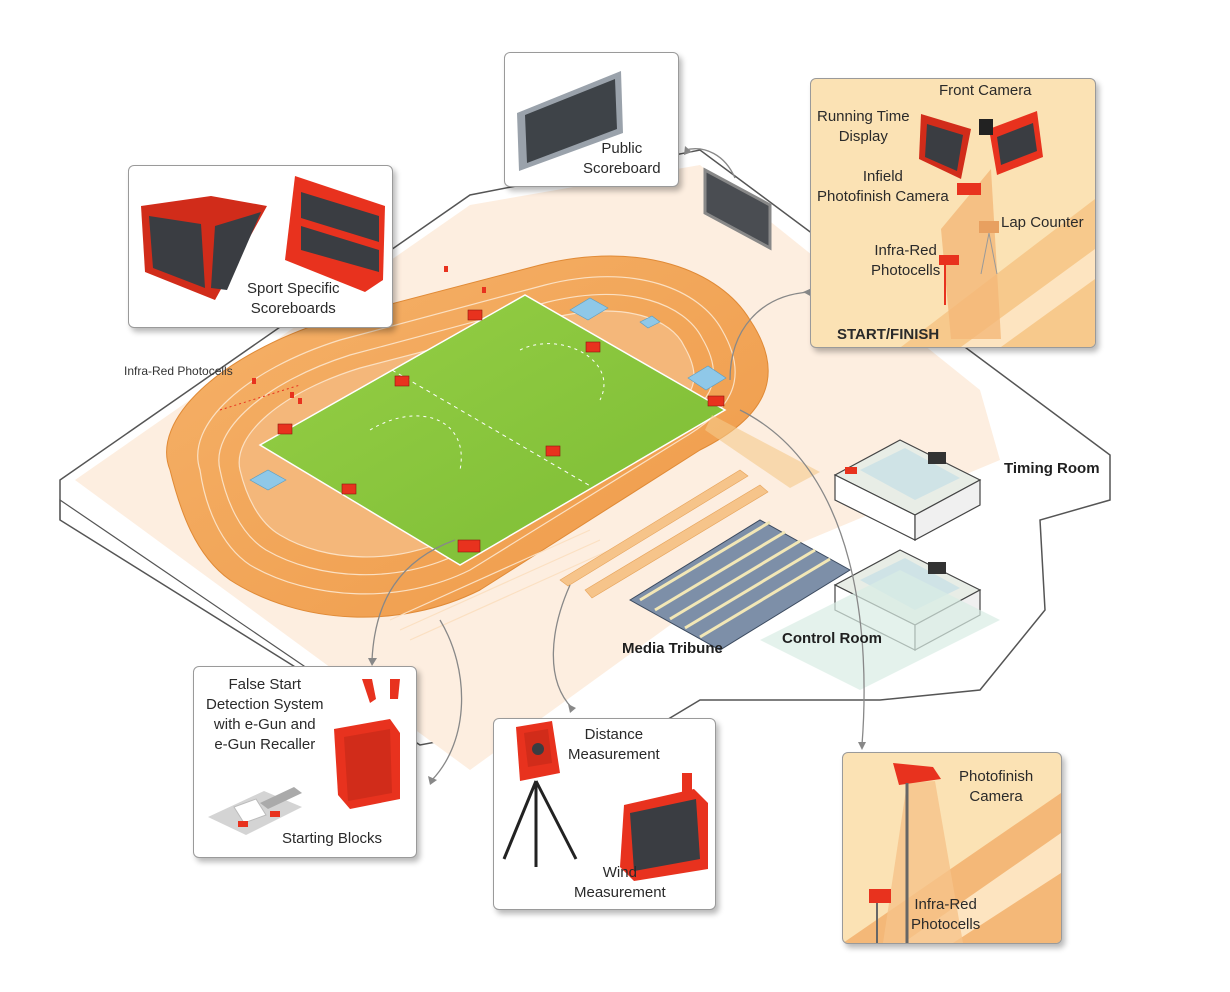  What do you see at coordinates (996, 776) in the screenshot?
I see `photofinish-camera-label-1: Photofinish` at bounding box center [996, 776].